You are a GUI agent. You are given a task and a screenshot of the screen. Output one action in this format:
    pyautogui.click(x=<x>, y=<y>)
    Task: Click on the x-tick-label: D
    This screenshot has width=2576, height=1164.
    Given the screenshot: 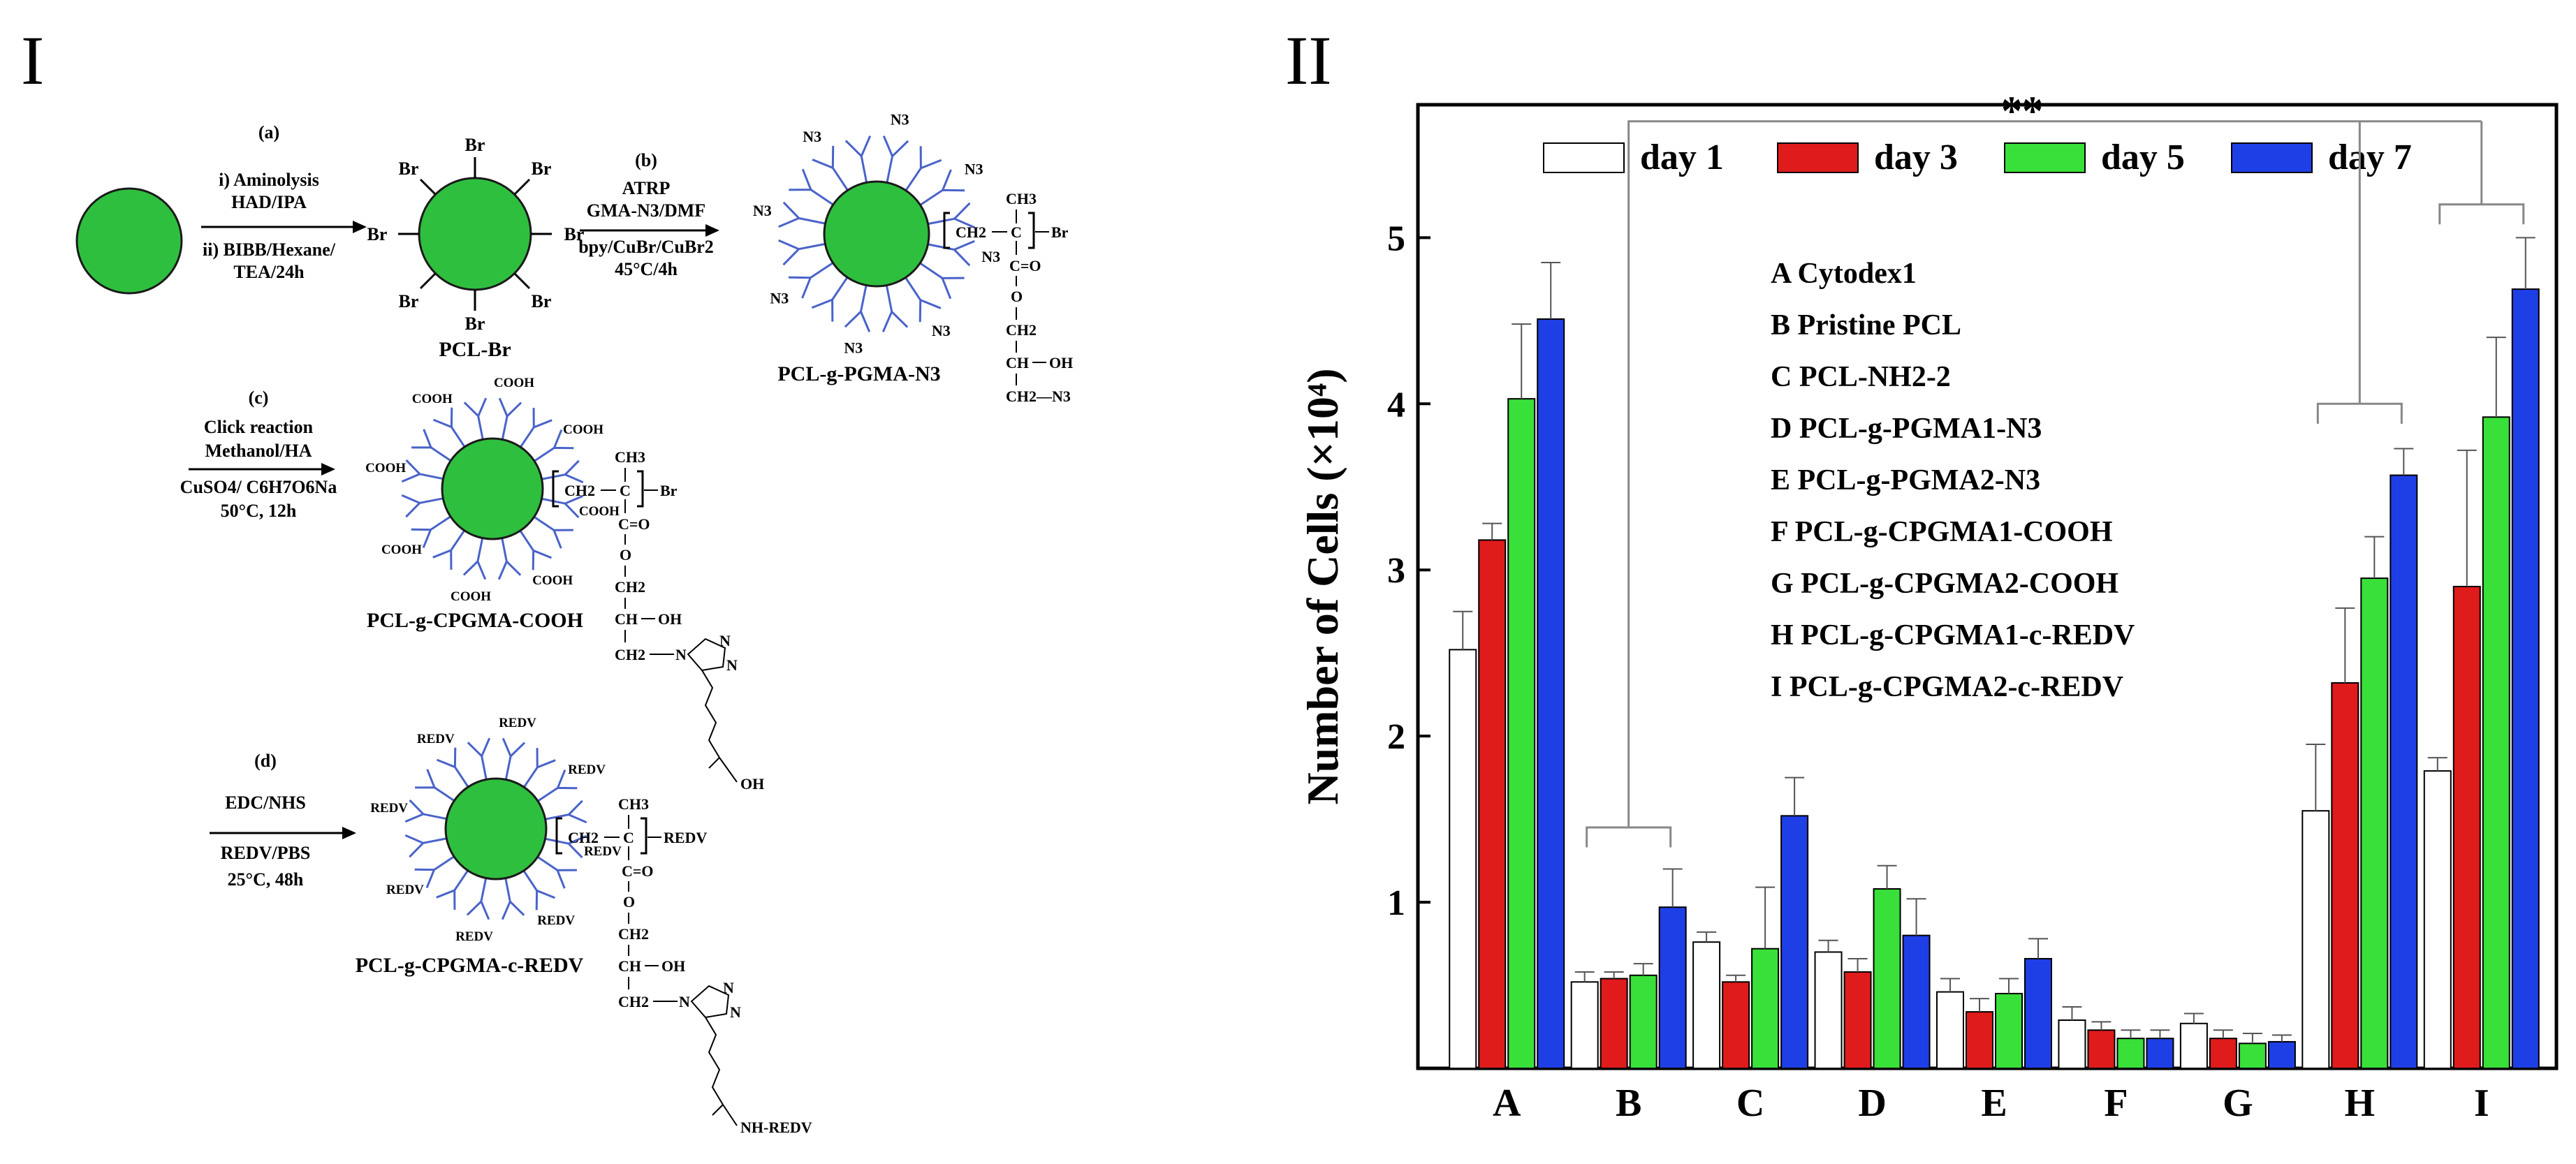 What is the action you would take?
    pyautogui.click(x=1872, y=1103)
    